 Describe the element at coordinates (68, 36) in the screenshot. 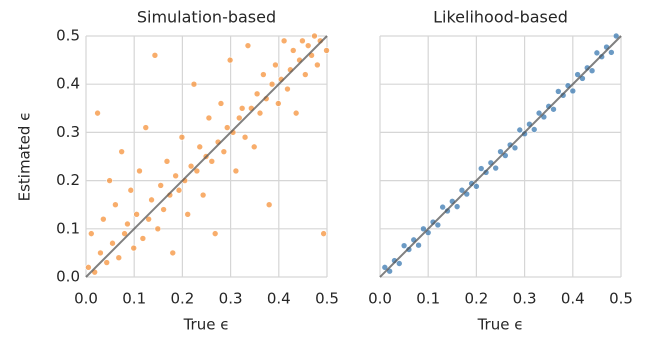

I see `y-tick-label: 0.5` at that location.